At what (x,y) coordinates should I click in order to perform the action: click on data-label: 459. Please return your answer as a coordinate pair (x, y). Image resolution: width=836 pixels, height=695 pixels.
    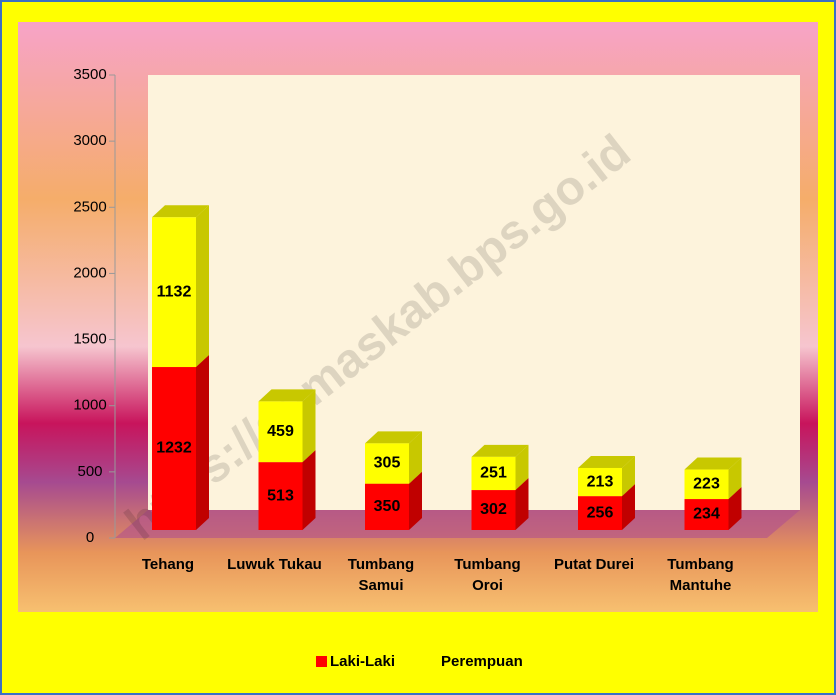
    Looking at the image, I should click on (280, 431).